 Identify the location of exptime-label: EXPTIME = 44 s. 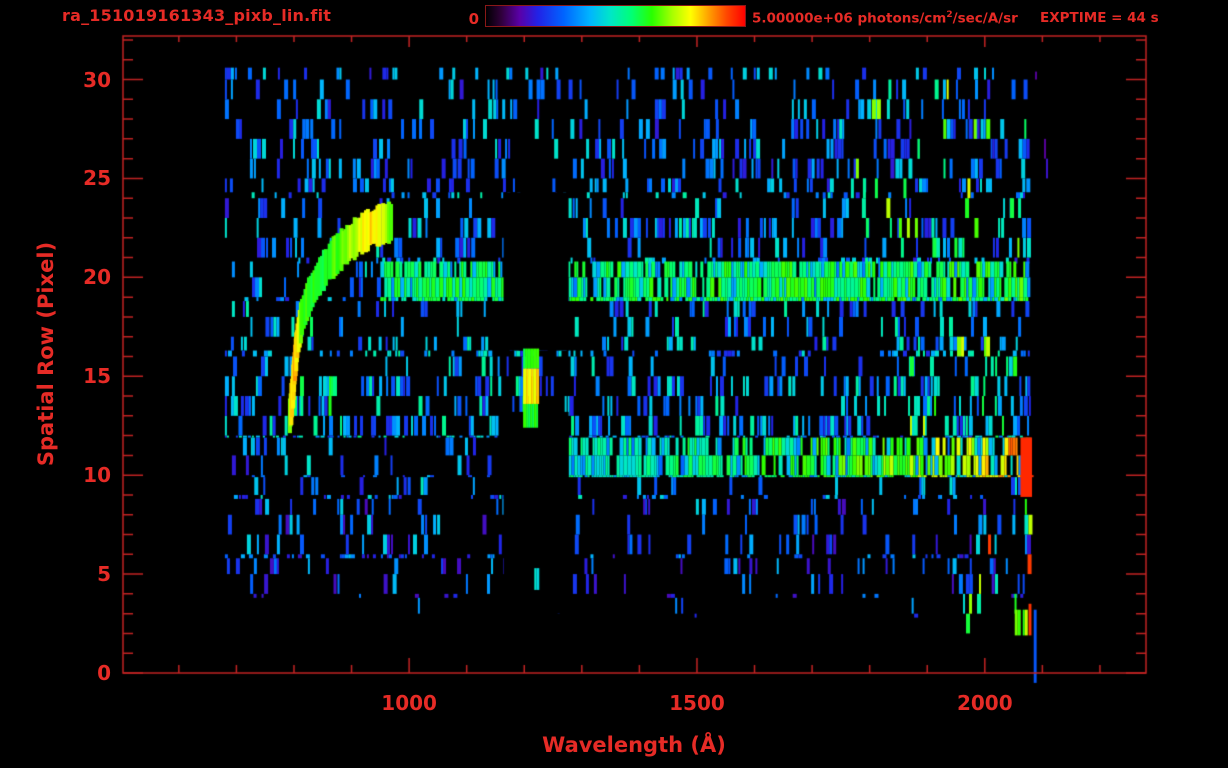
(1099, 18).